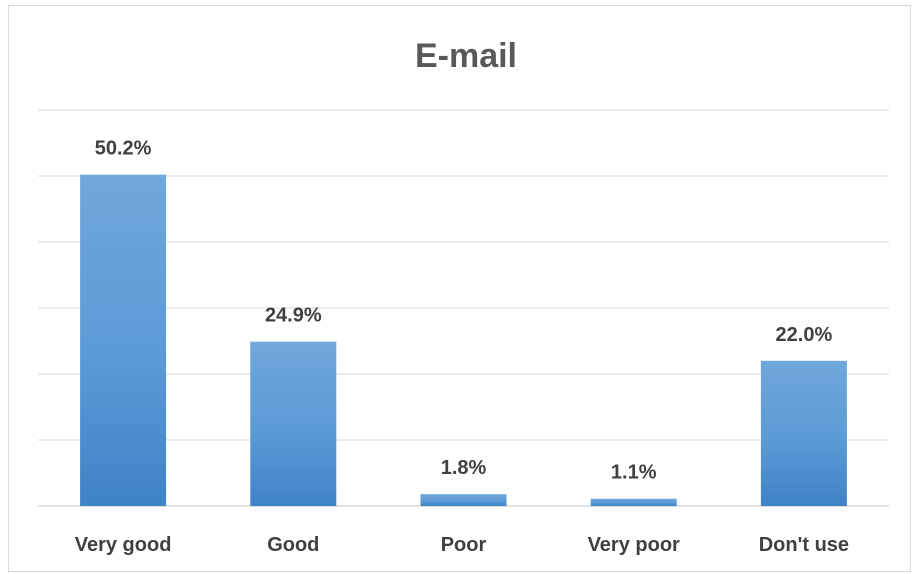 The width and height of the screenshot is (913, 574). What do you see at coordinates (123, 149) in the screenshot?
I see `data-label: 50.2%` at bounding box center [123, 149].